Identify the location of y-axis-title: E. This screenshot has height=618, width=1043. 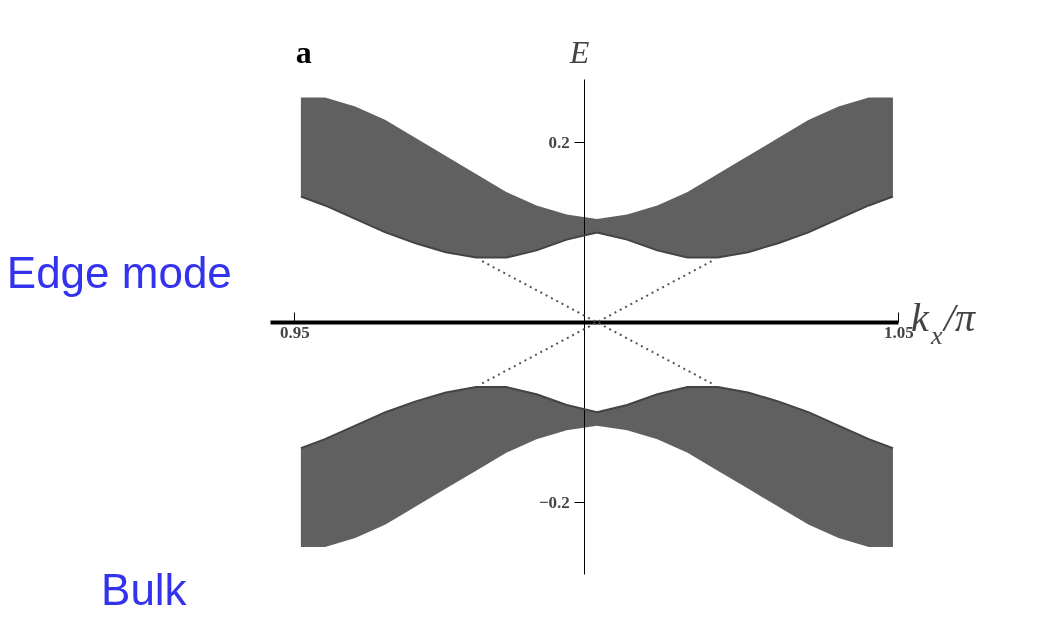
(579, 51).